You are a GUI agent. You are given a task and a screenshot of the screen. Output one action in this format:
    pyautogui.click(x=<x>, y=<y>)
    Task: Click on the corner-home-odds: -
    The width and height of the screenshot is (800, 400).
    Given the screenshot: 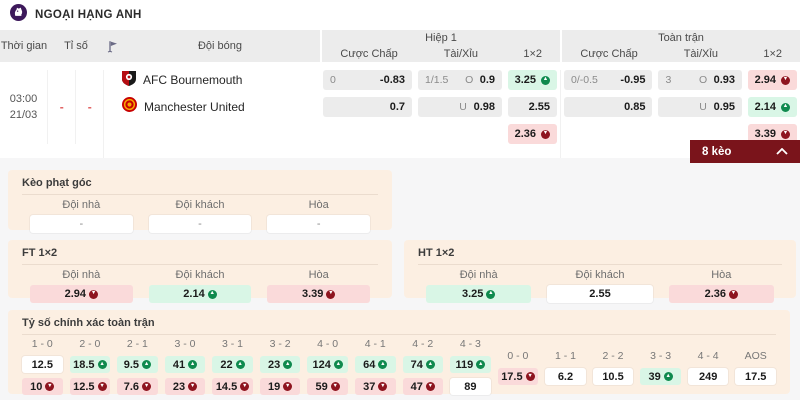 What is the action you would take?
    pyautogui.click(x=81, y=224)
    